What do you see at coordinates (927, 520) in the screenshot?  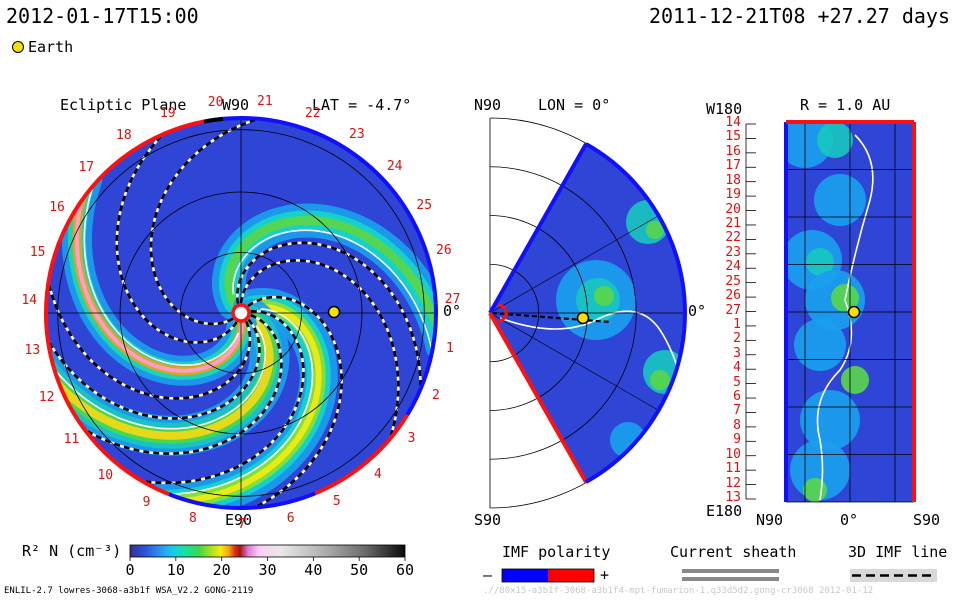 I see `sphere-x-label-s90: S90` at bounding box center [927, 520].